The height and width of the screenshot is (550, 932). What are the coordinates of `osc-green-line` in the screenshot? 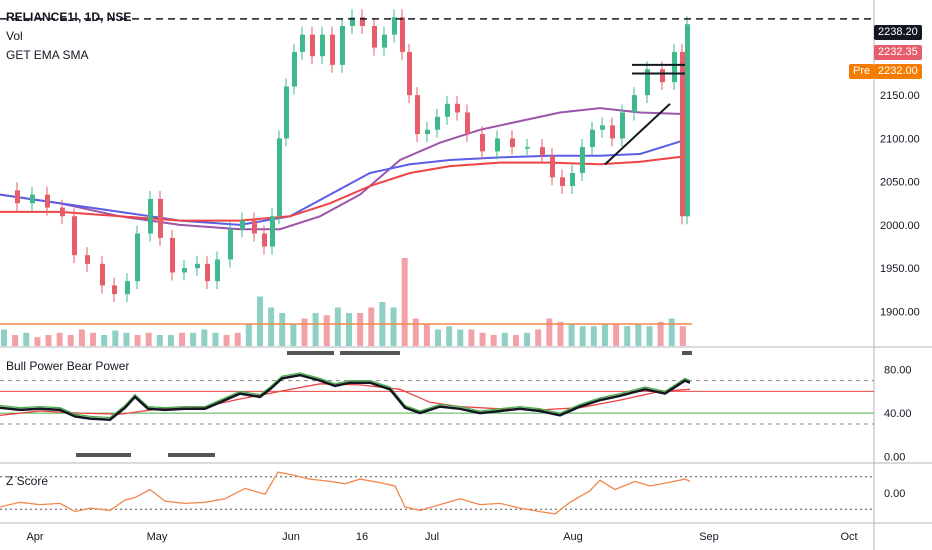 It's located at (345, 395).